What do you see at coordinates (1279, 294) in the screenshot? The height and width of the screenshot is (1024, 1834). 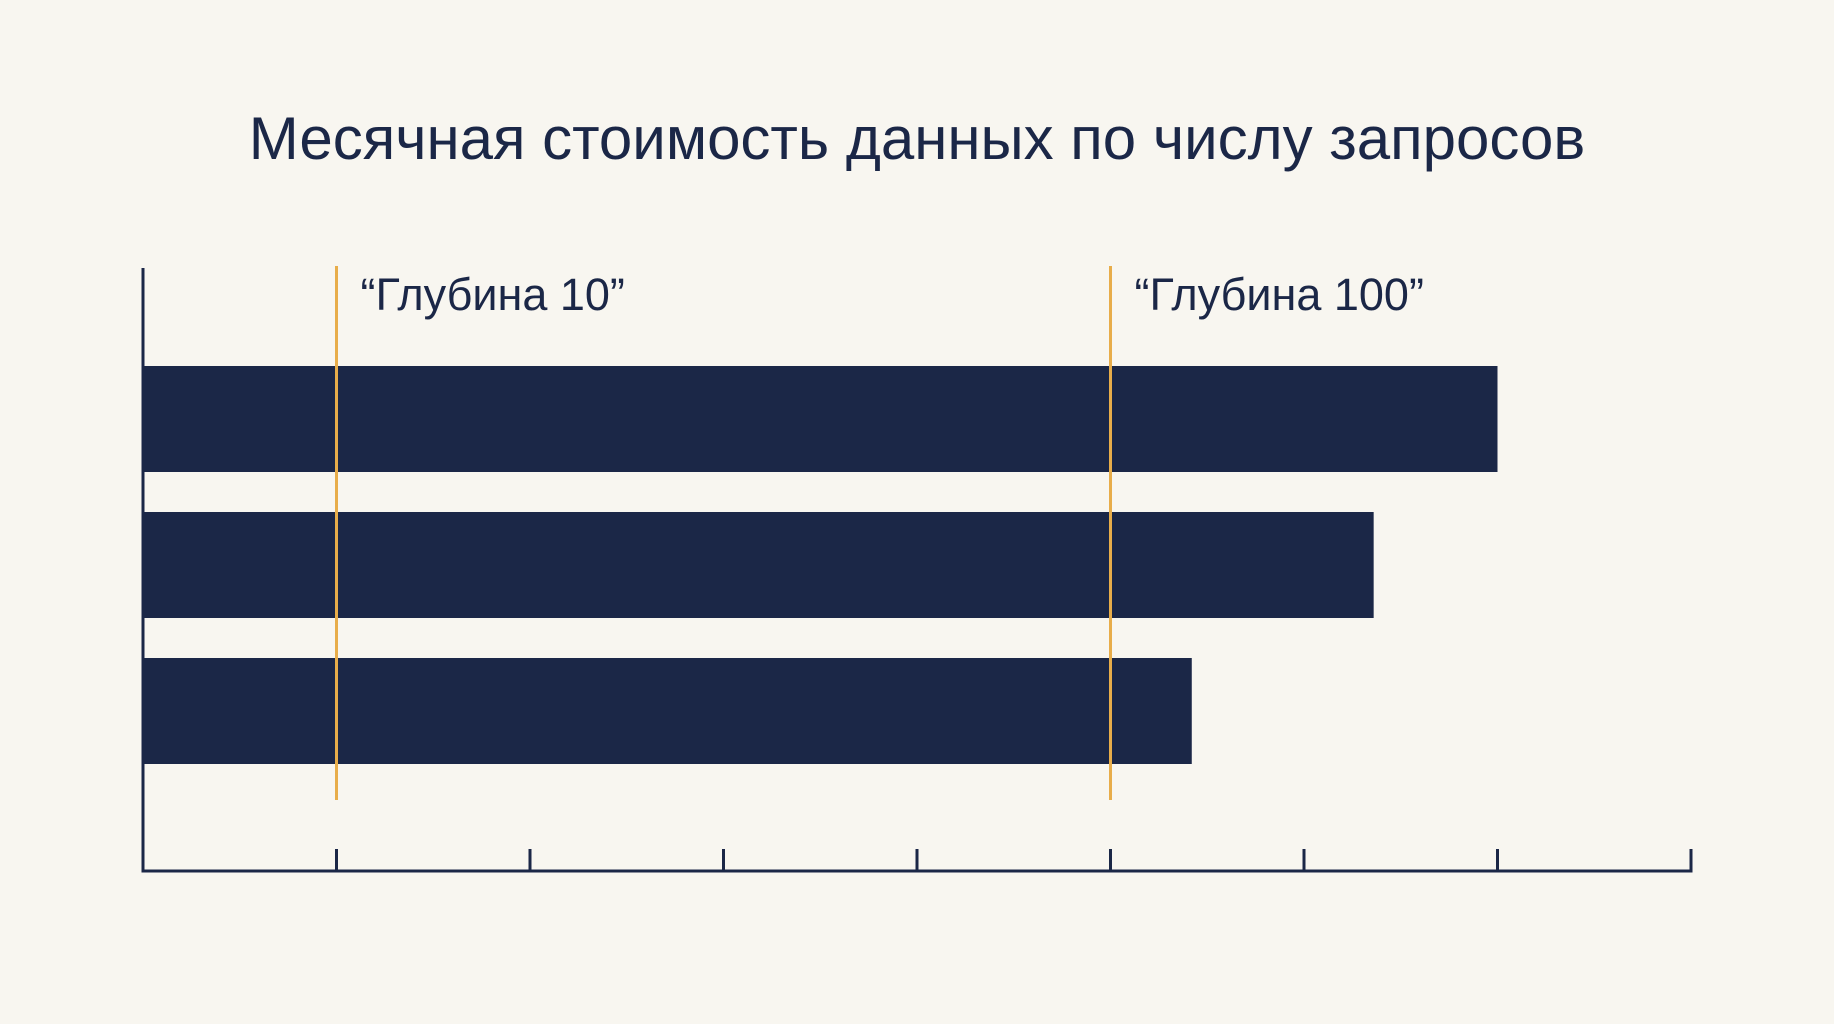 I see `reference-line-label-2: “Глубина 100”` at bounding box center [1279, 294].